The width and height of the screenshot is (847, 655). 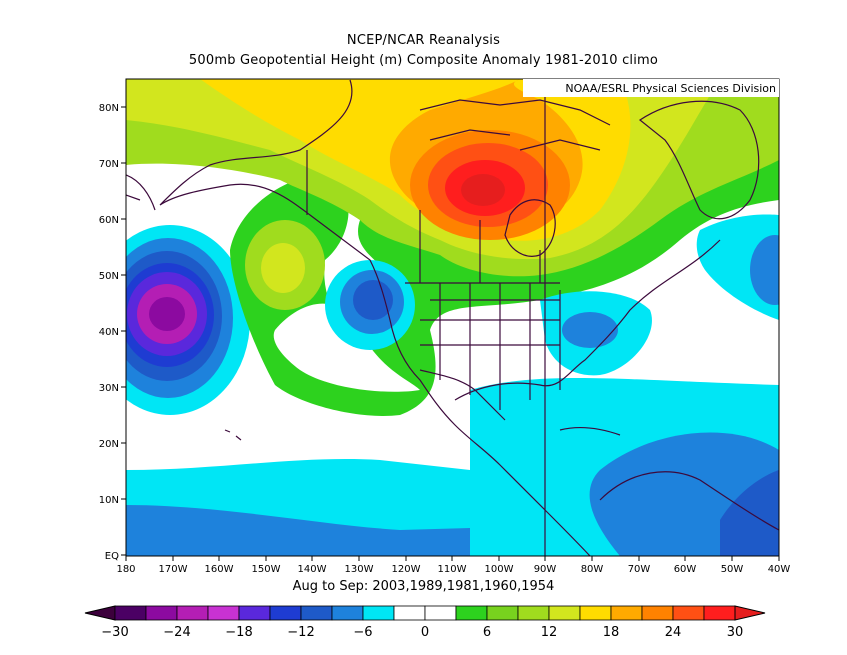 What do you see at coordinates (109, 500) in the screenshot?
I see `lat-label: 10N` at bounding box center [109, 500].